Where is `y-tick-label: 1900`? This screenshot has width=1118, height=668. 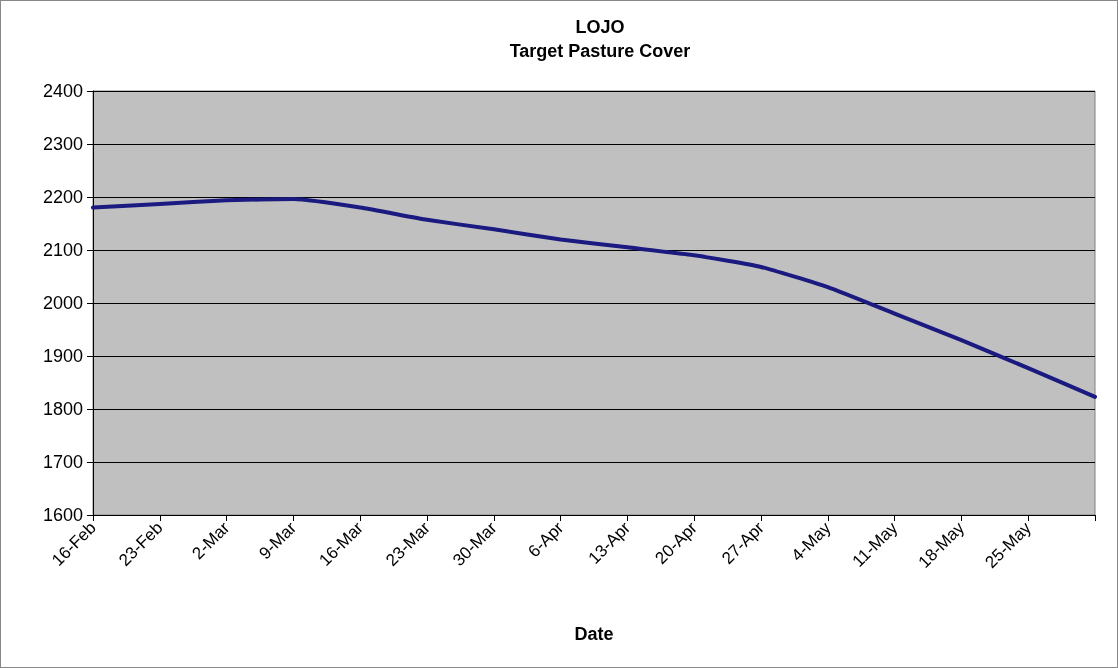
y-tick-label: 1900 is located at coordinates (62, 356).